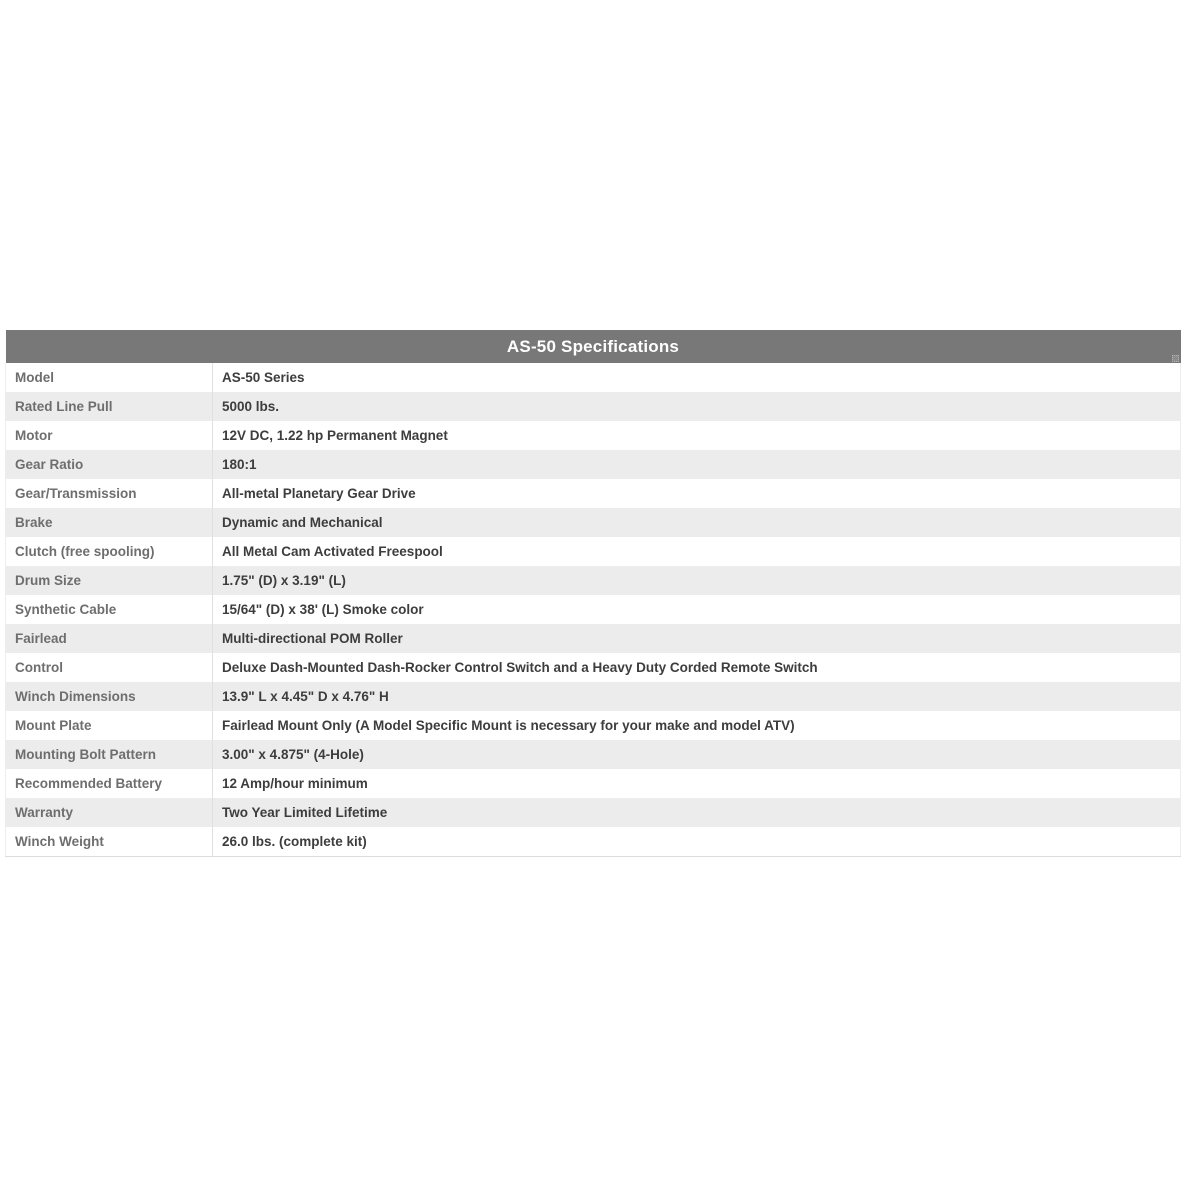 The image size is (1188, 1188). I want to click on spec-label: Winch Weight, so click(109, 842).